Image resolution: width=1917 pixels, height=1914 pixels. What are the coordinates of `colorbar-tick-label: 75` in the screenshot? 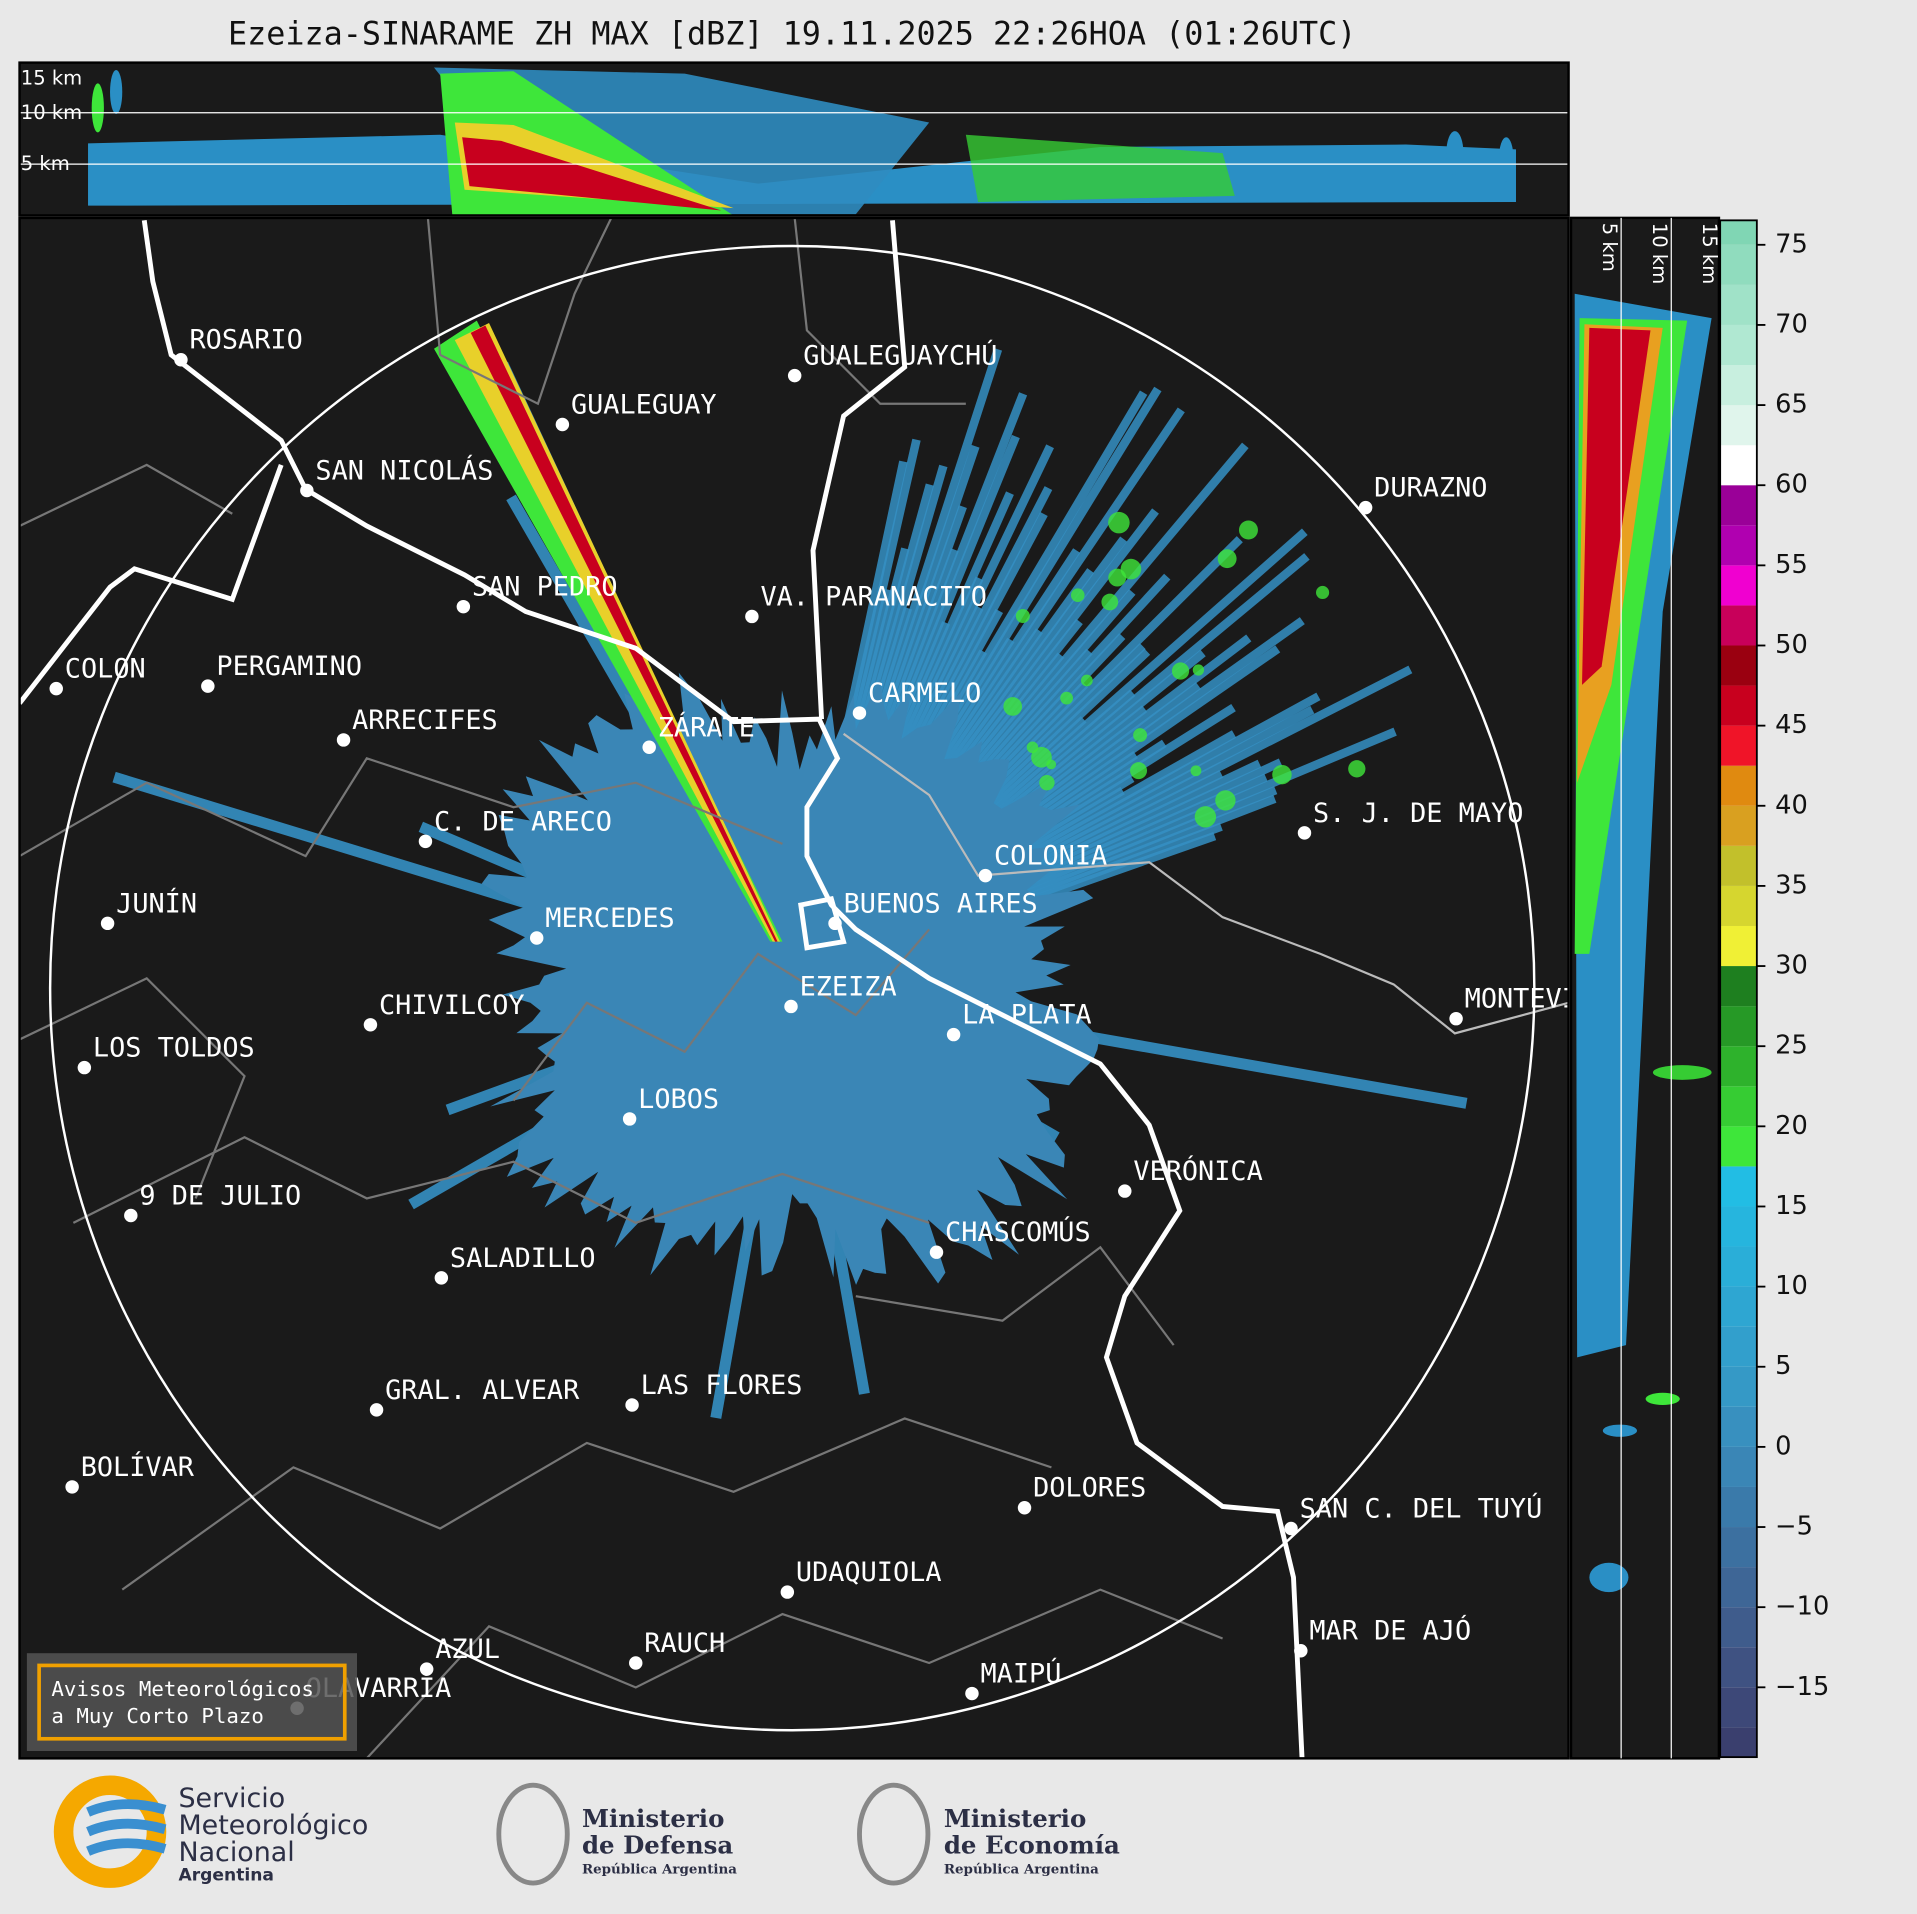 It's located at (1791, 244).